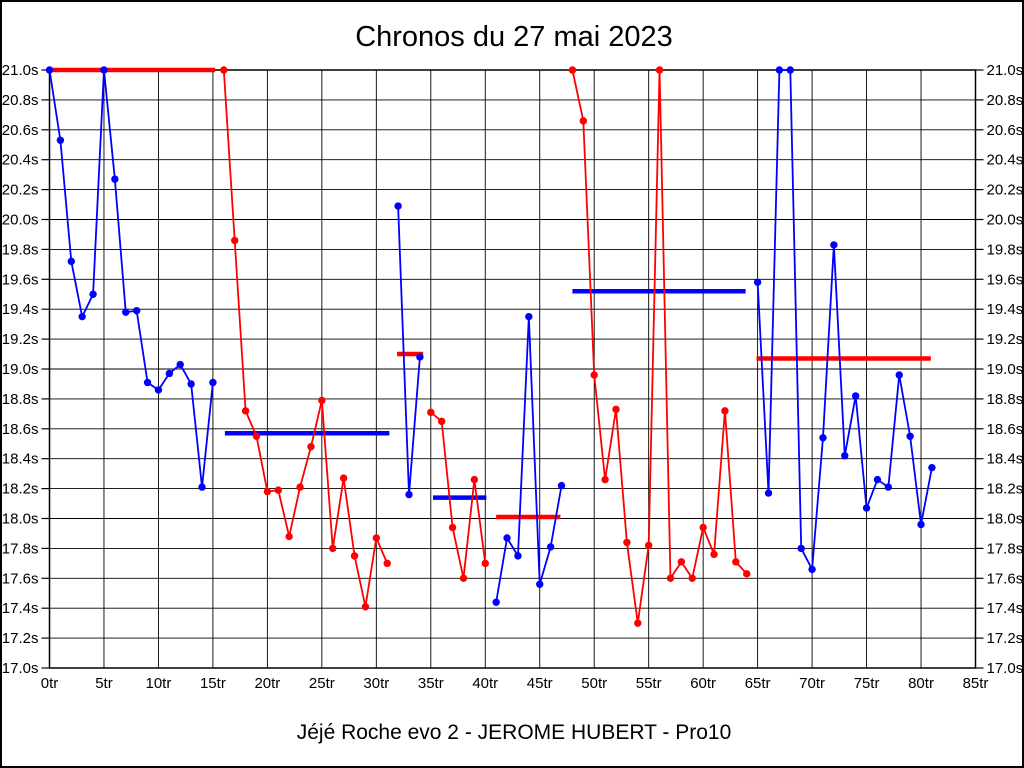  Describe the element at coordinates (104, 683) in the screenshot. I see `x-tick-label: 5tr` at that location.